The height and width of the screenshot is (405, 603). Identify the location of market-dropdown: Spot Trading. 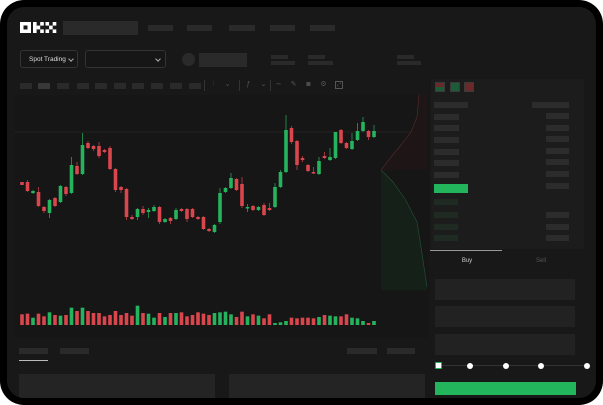
(49, 59).